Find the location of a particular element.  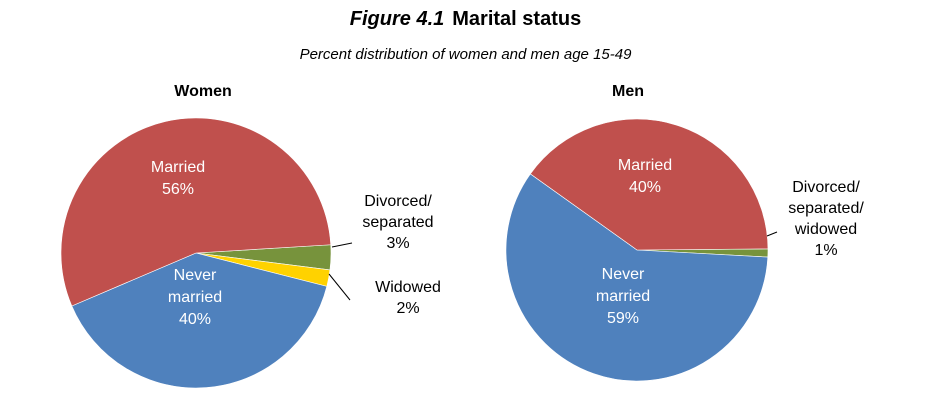

slice-label-never-married: Never married 59% is located at coordinates (623, 296).